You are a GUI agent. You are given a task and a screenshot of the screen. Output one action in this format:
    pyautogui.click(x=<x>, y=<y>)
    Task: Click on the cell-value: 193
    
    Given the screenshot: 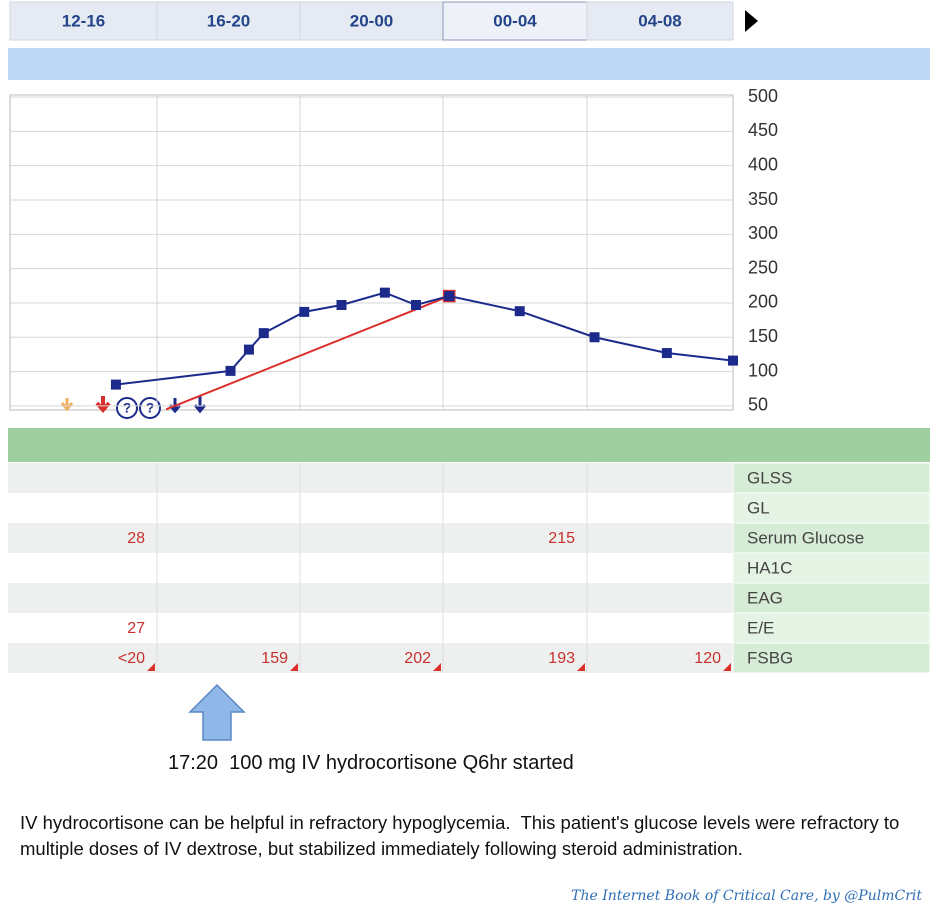 What is the action you would take?
    pyautogui.click(x=561, y=658)
    